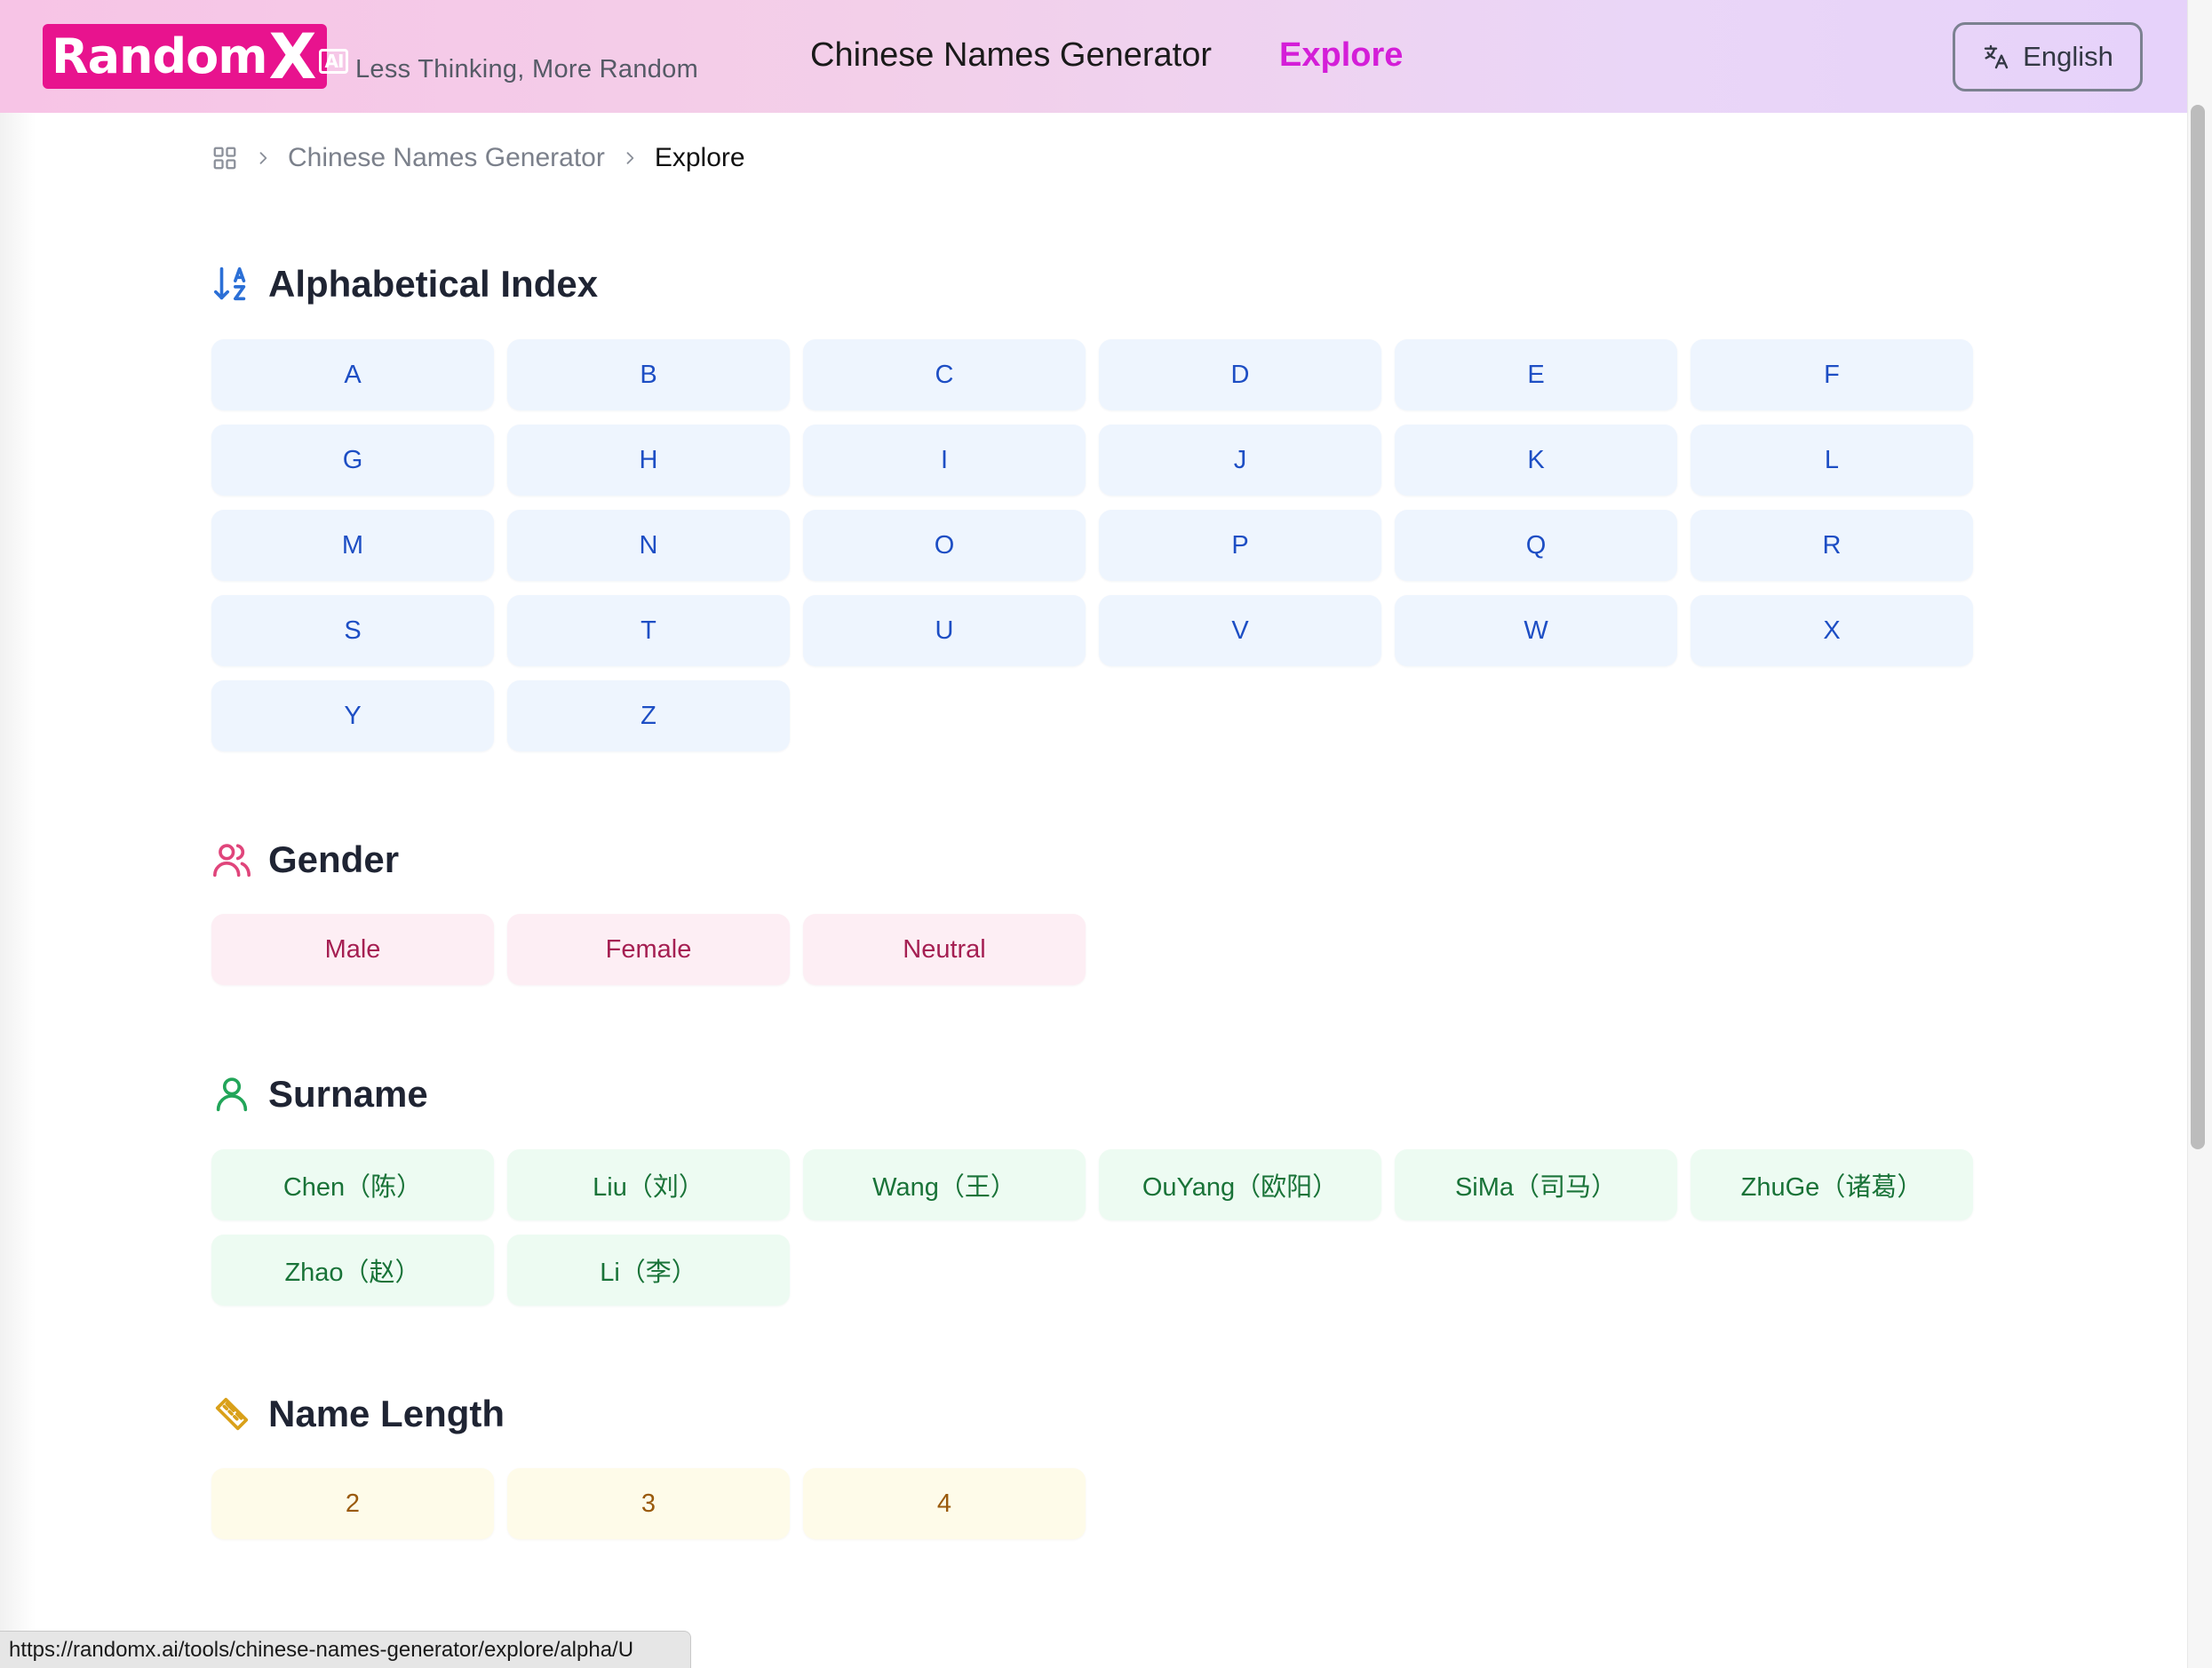 The image size is (2212, 1668). Describe the element at coordinates (353, 460) in the screenshot. I see `letter-g-button: G` at that location.